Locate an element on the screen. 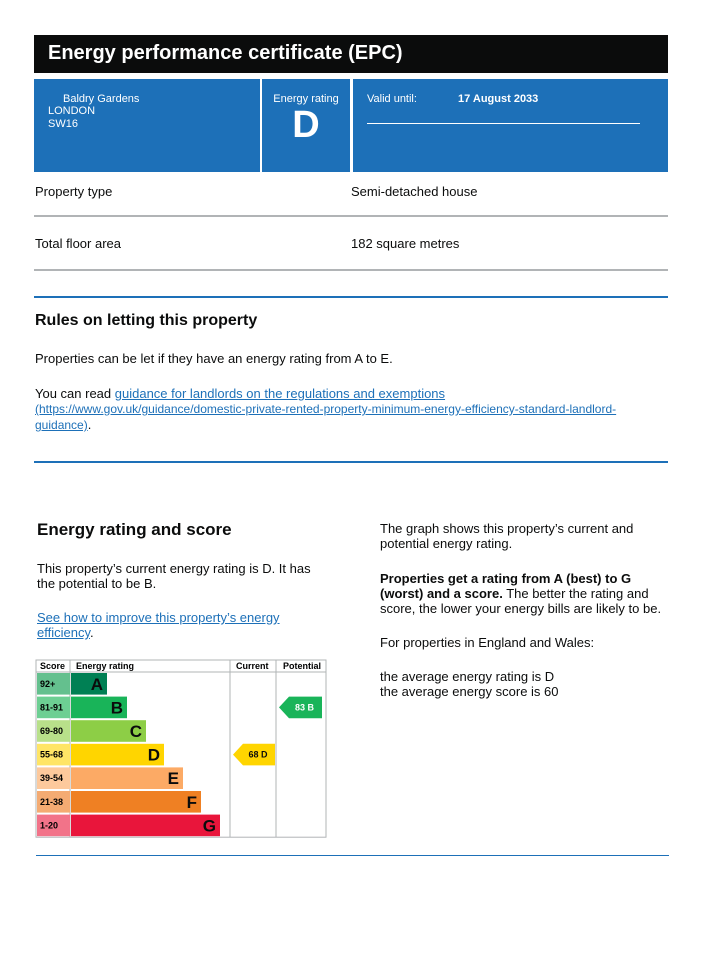 The image size is (713, 977). address-box: Baldry Gardens LONDON SW16 is located at coordinates (147, 125).